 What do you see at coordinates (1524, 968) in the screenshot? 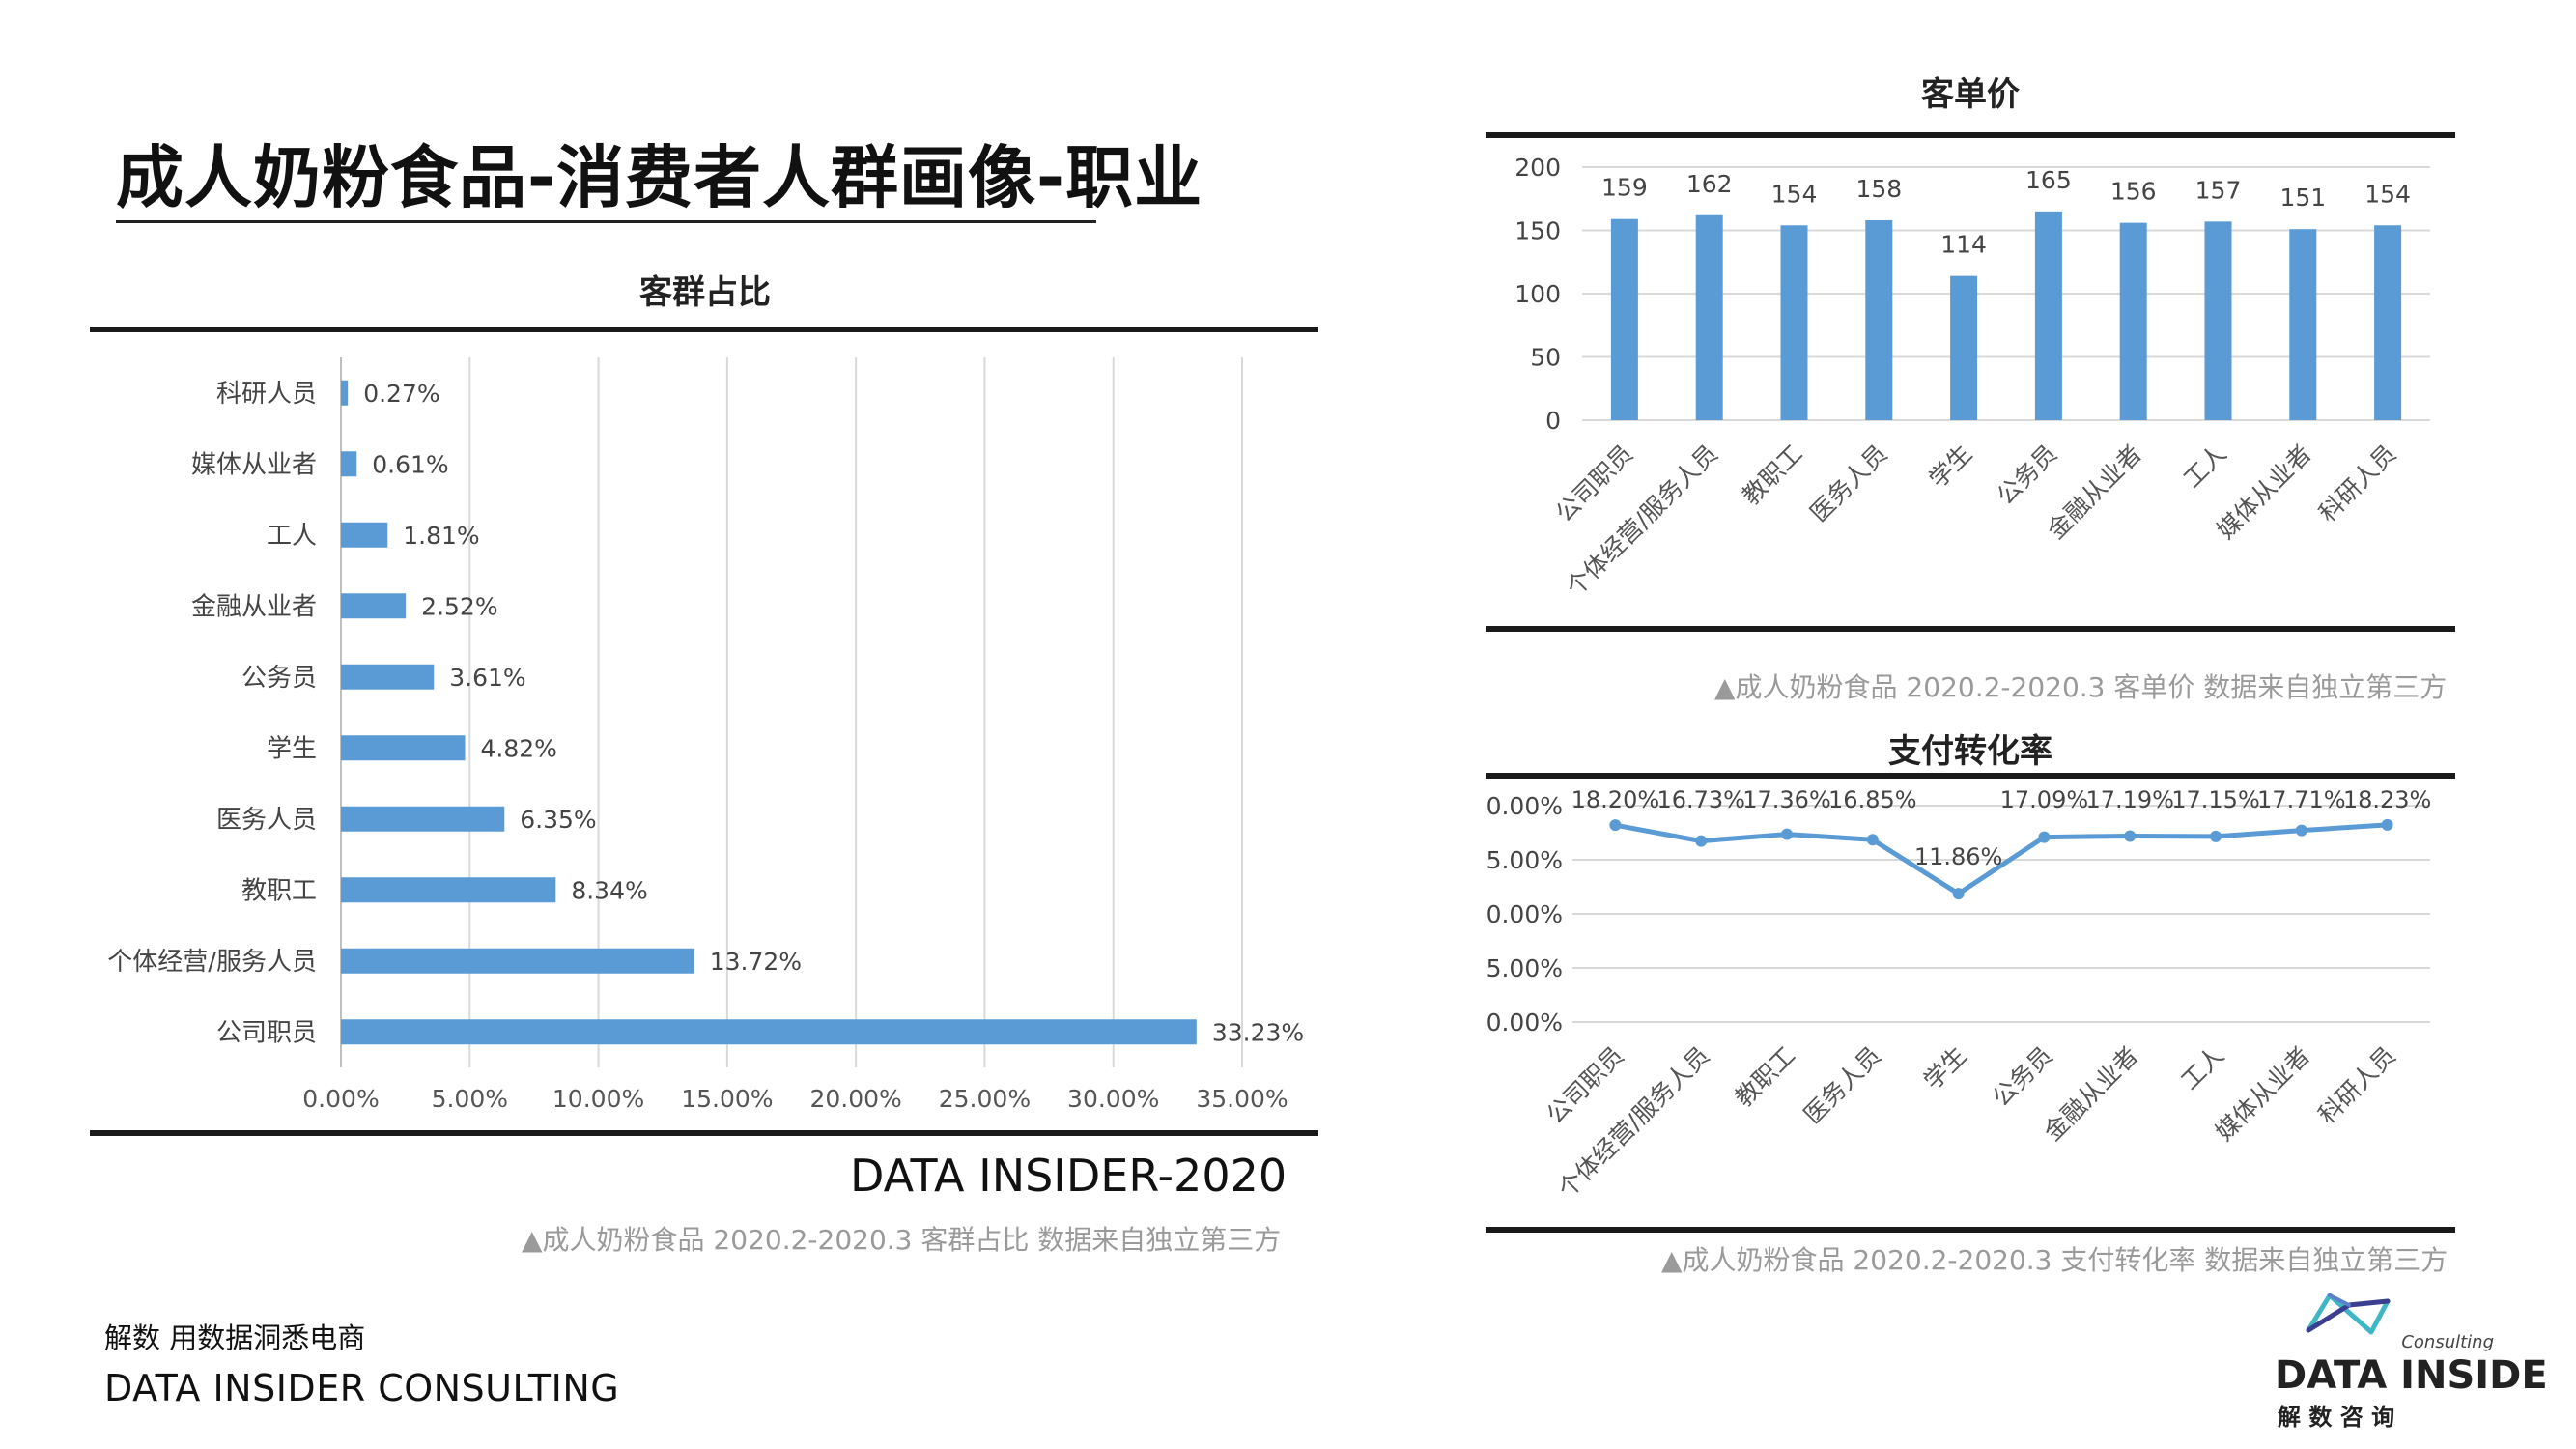
I see `y-tick-label: 5.00%` at bounding box center [1524, 968].